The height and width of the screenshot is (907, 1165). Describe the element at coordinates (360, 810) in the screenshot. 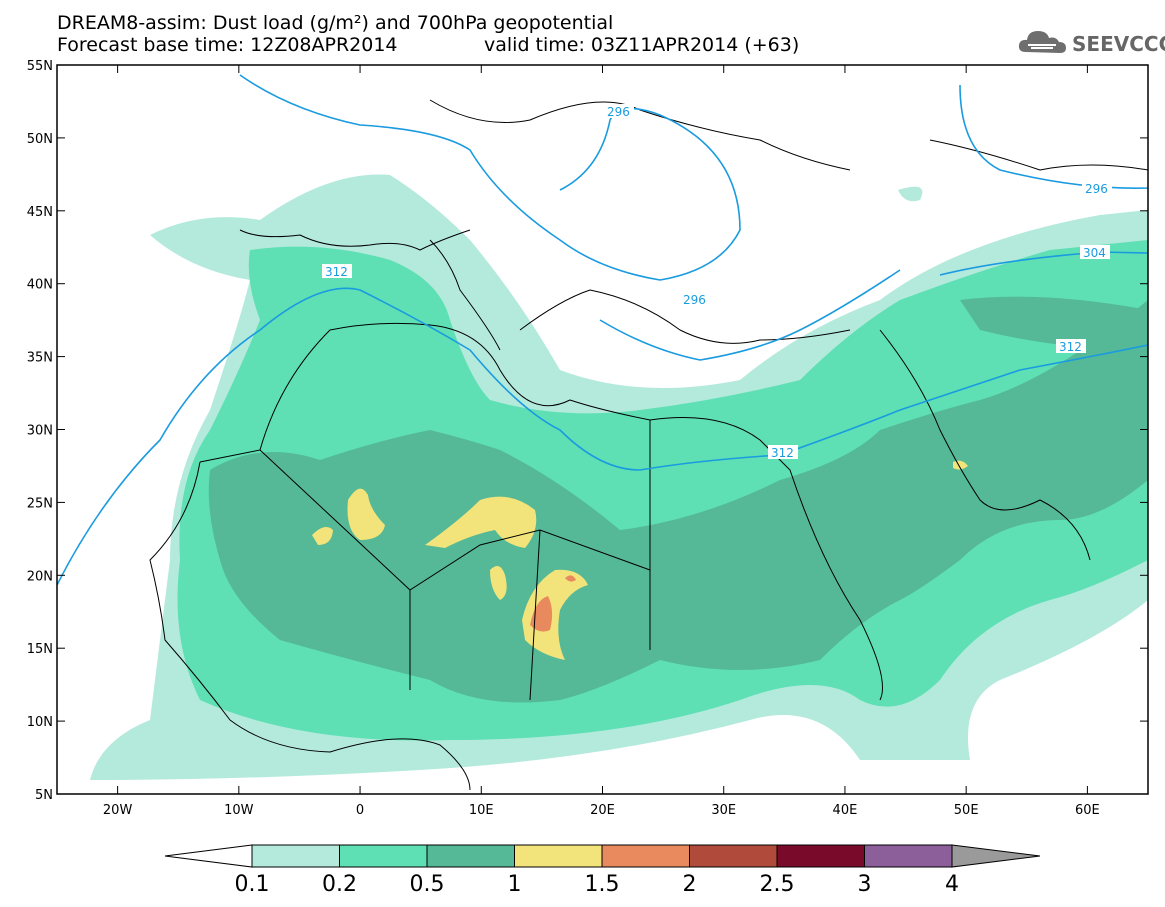

I see `lon-tick-label: 0` at that location.